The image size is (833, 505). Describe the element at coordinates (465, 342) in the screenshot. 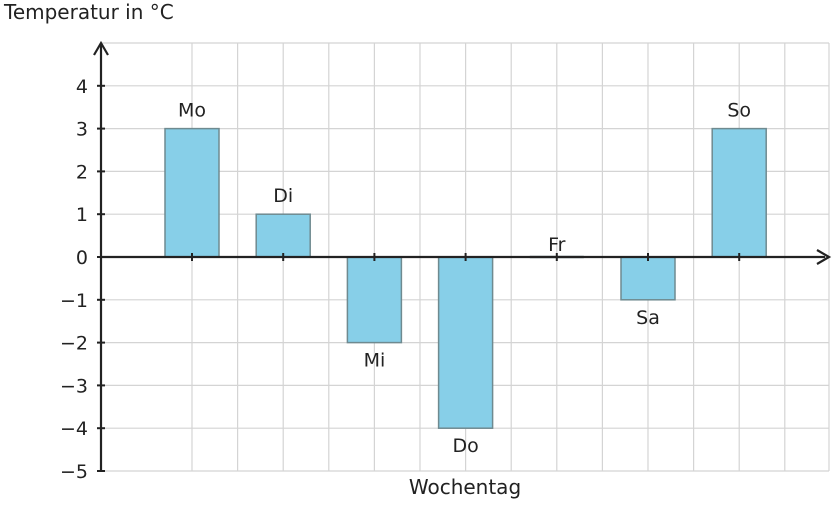

I see `bar-do` at that location.